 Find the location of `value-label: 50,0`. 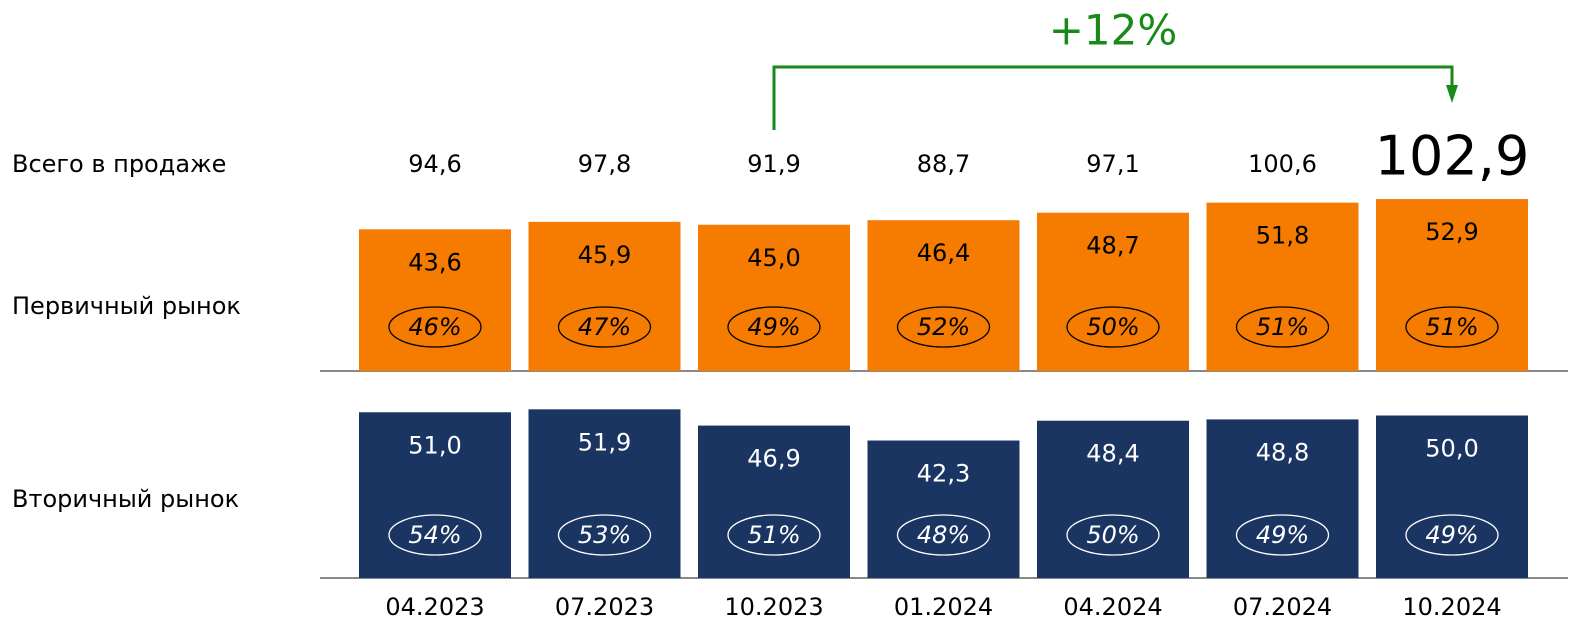

value-label: 50,0 is located at coordinates (1451, 449).